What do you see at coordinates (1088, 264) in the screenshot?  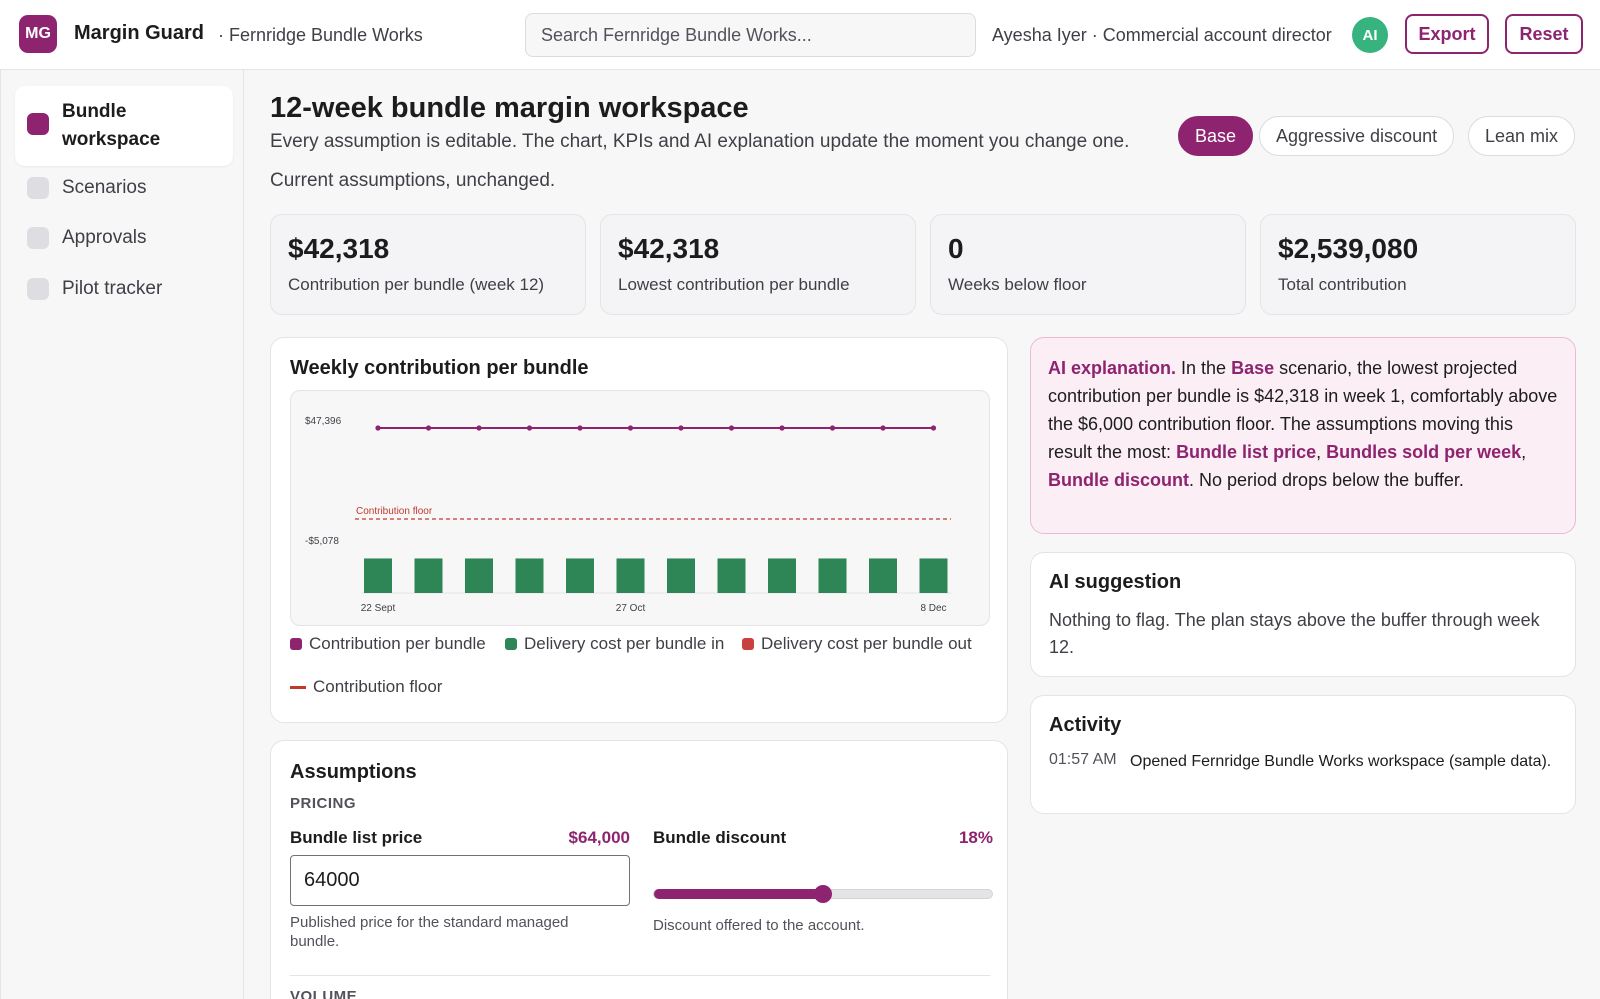 I see `kpi-card-weeks-below-floor: 0 Weeks below floor` at bounding box center [1088, 264].